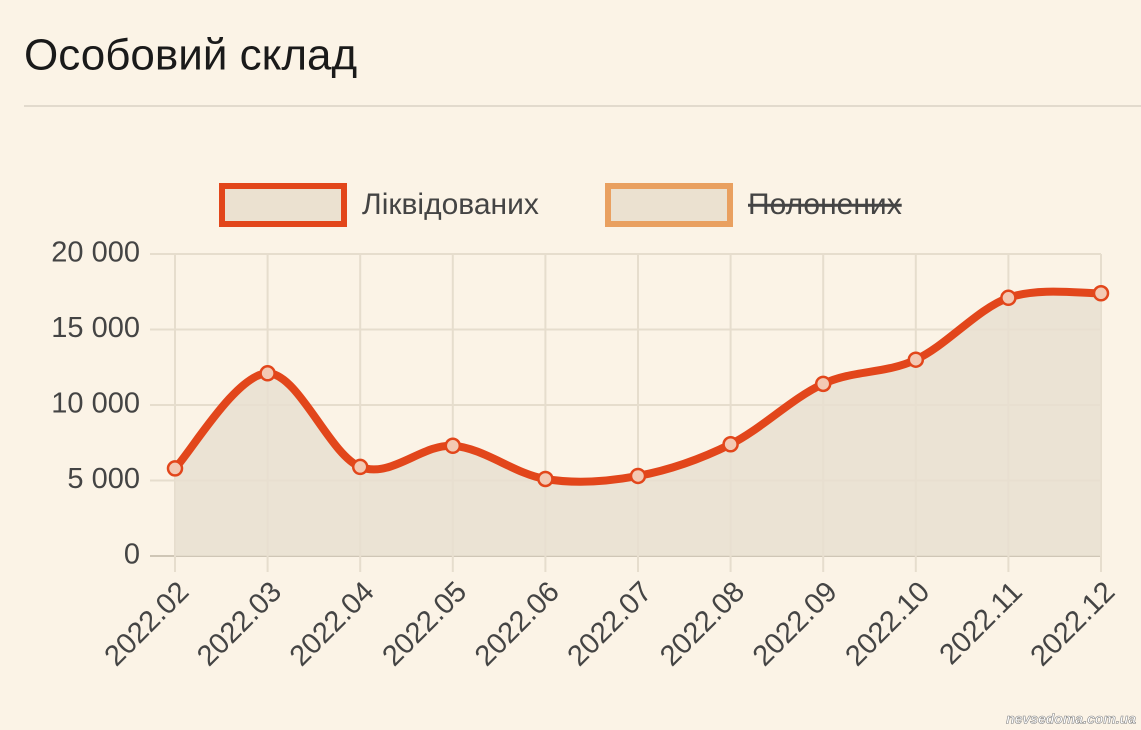  I want to click on legend-item: Полонених, so click(753, 205).